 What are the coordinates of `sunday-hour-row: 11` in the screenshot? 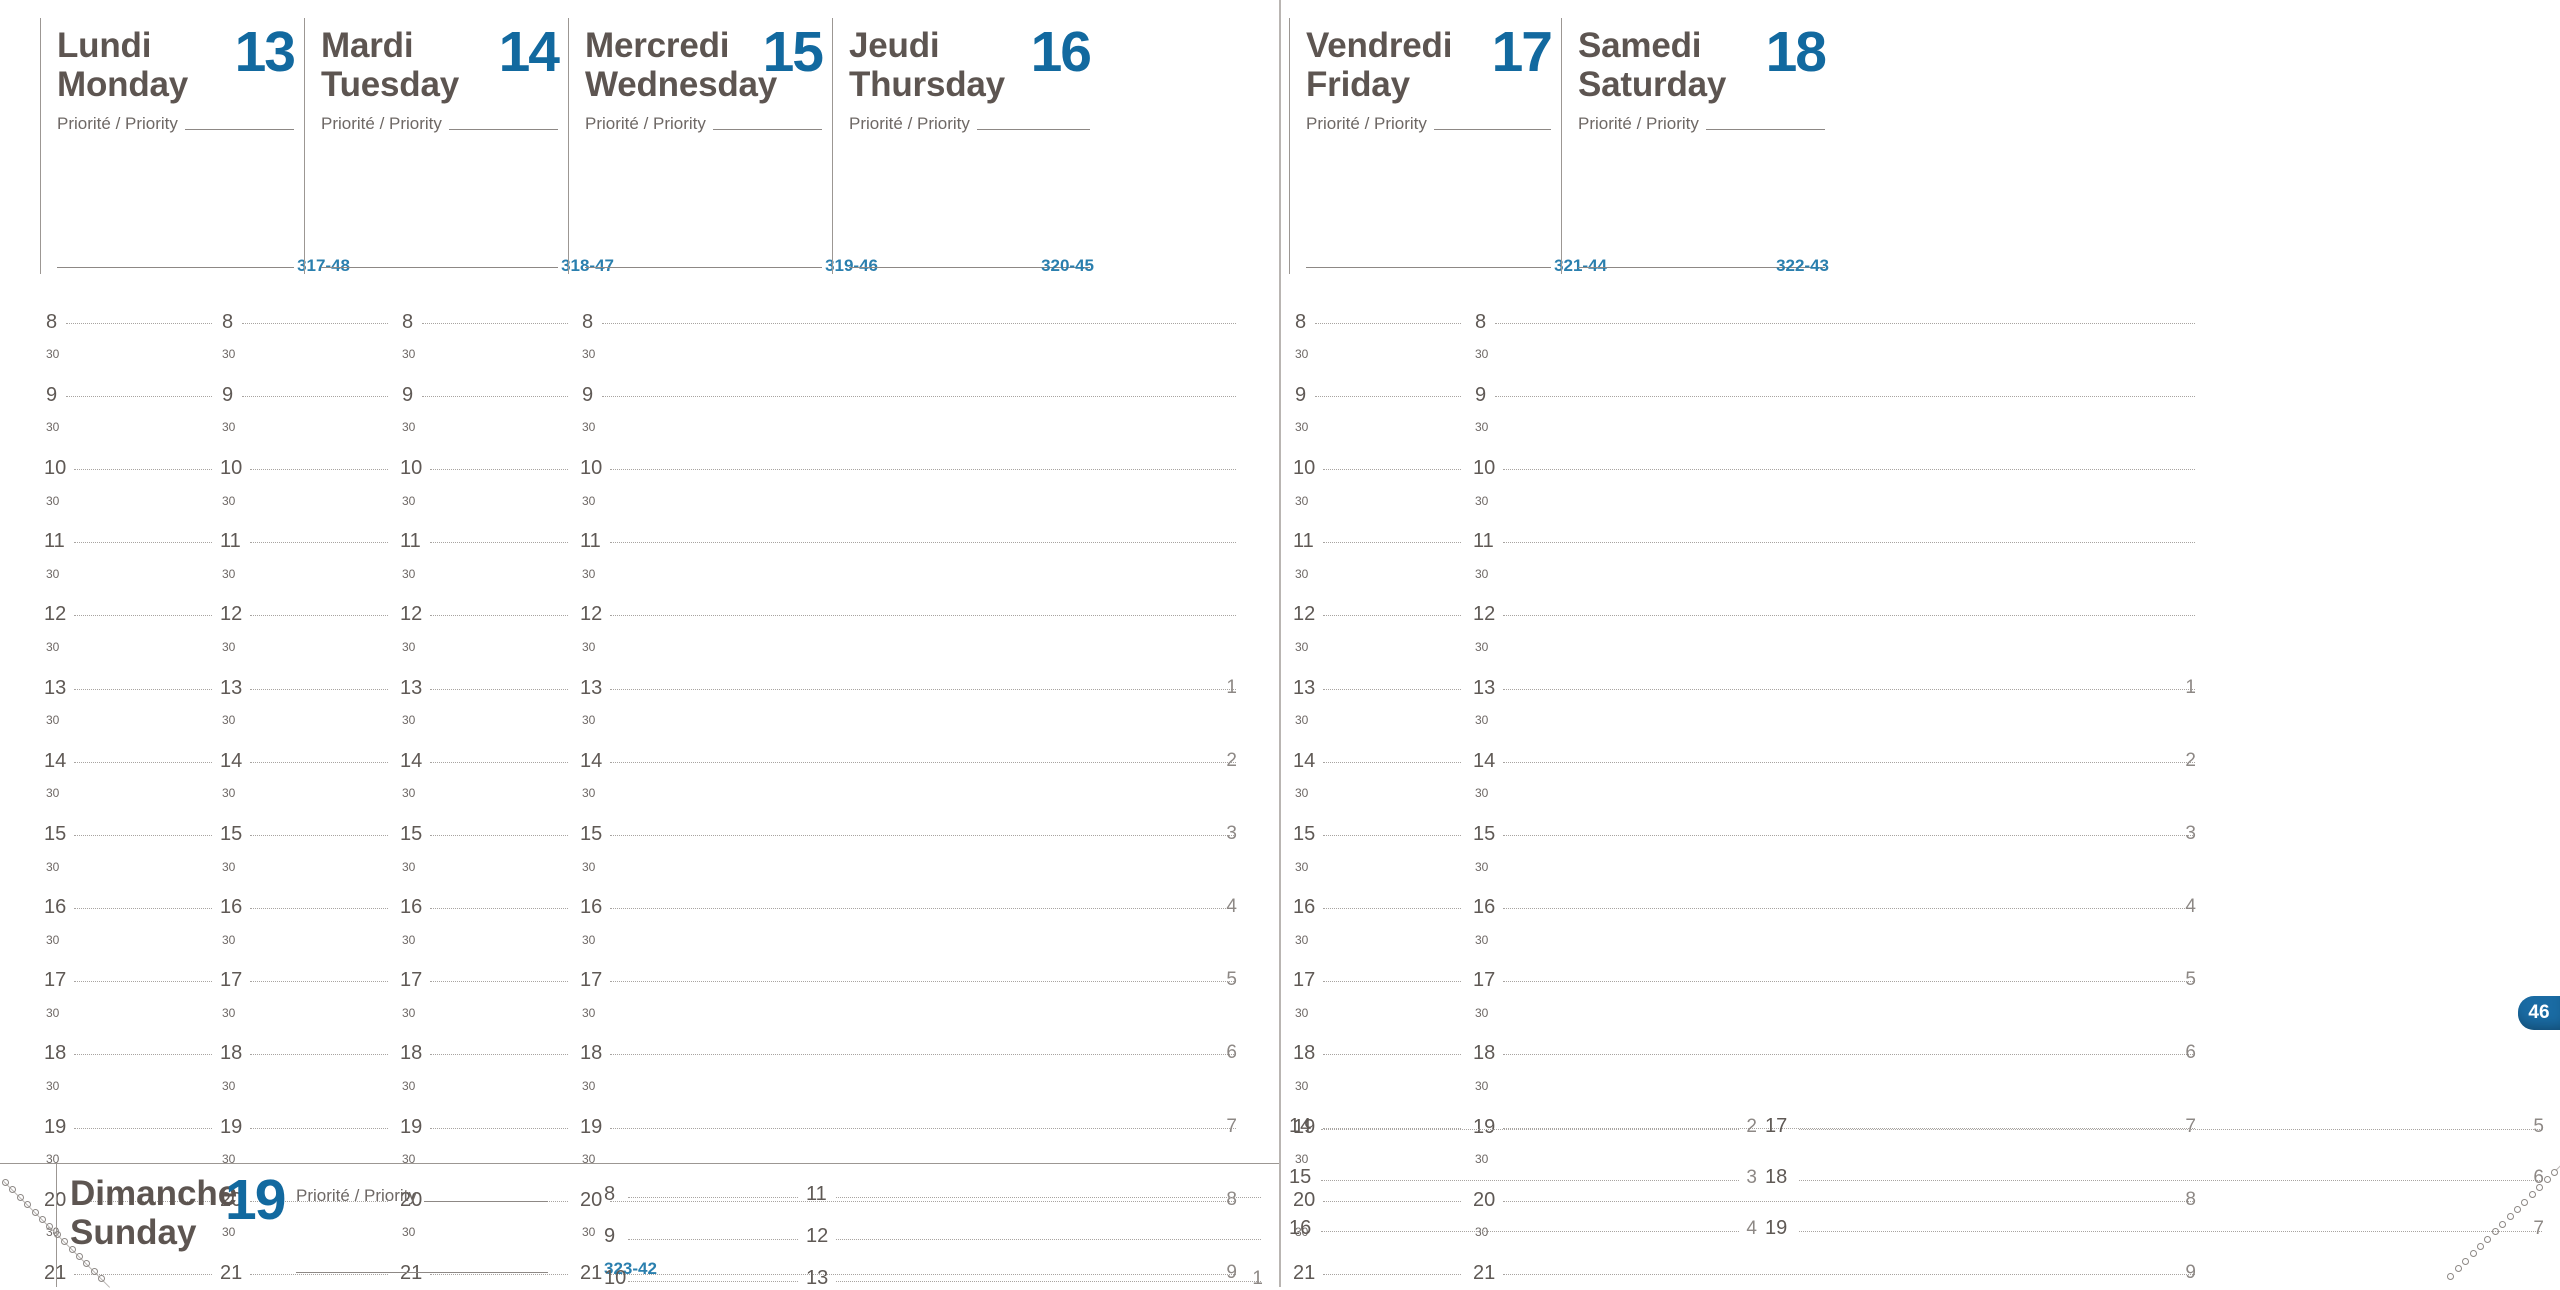 It's located at (1034, 1189).